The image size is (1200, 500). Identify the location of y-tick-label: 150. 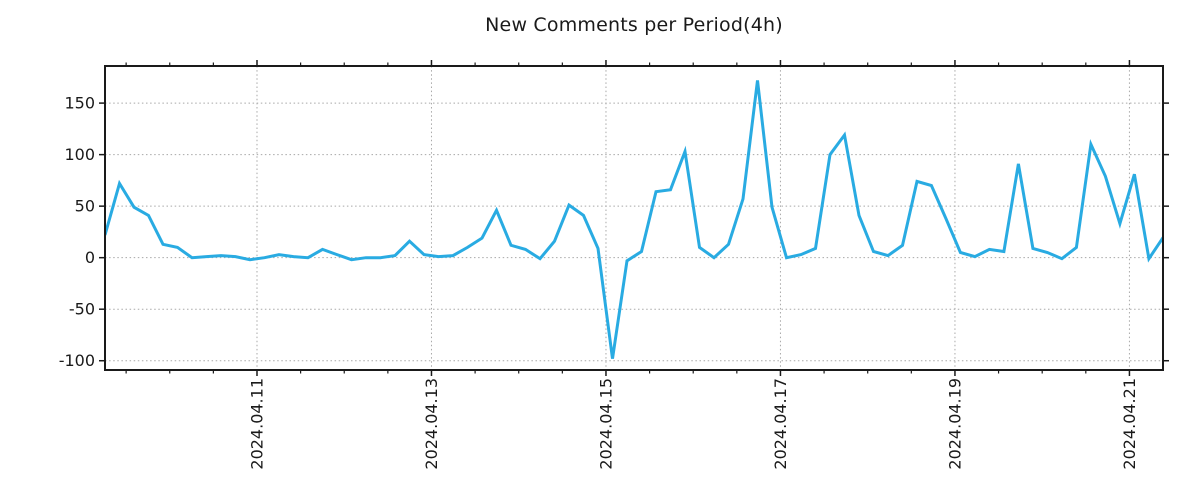
(79, 103).